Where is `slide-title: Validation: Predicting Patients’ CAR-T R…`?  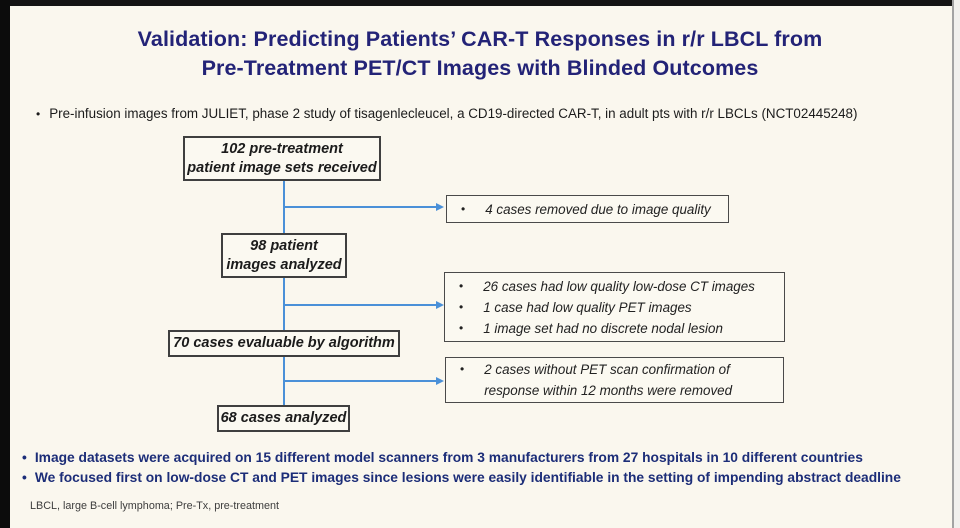
slide-title: Validation: Predicting Patients’ CAR-T R… is located at coordinates (480, 54).